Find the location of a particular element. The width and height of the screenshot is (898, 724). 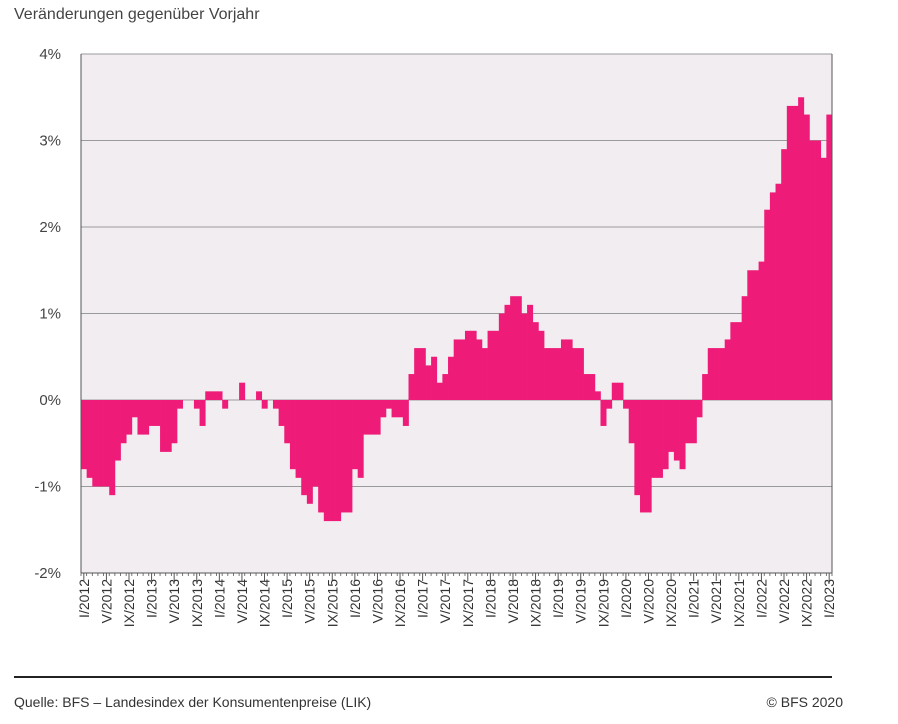

chart-subtitle: Veränderungen gegenüber Vorjahr is located at coordinates (137, 14).